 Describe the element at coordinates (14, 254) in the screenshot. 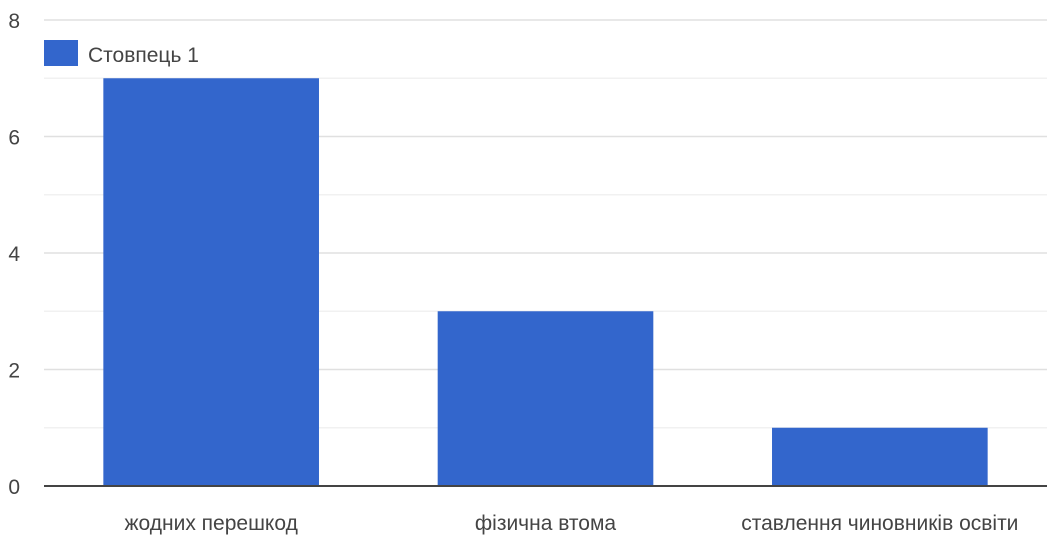

I see `y-tick-label: 4` at that location.